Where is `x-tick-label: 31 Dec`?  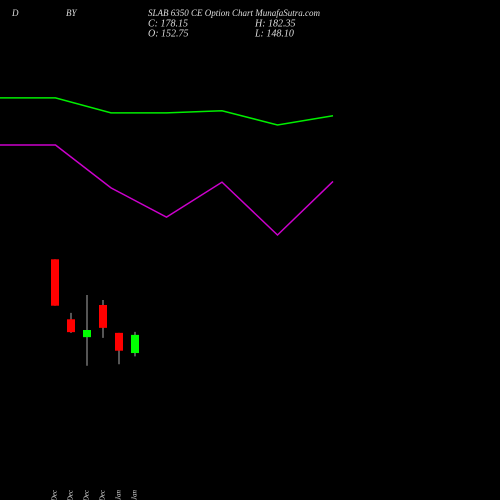 x-tick-label: 31 Dec is located at coordinates (103, 494).